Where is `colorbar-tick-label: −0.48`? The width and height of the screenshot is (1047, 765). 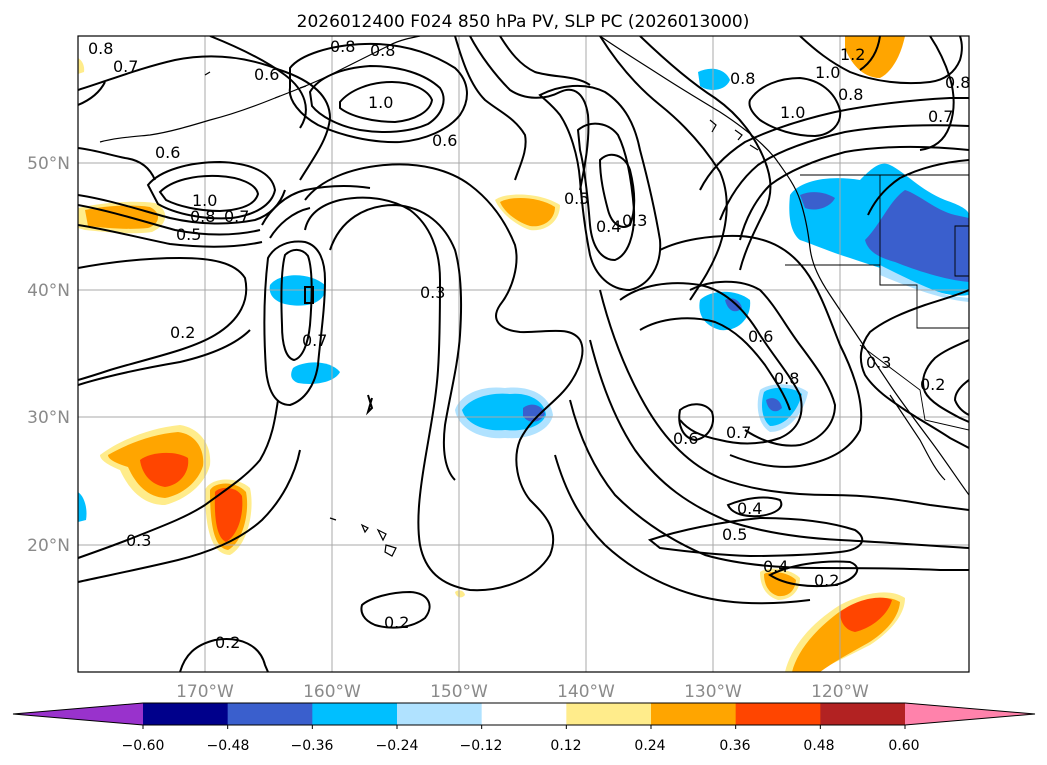 colorbar-tick-label: −0.48 is located at coordinates (228, 746).